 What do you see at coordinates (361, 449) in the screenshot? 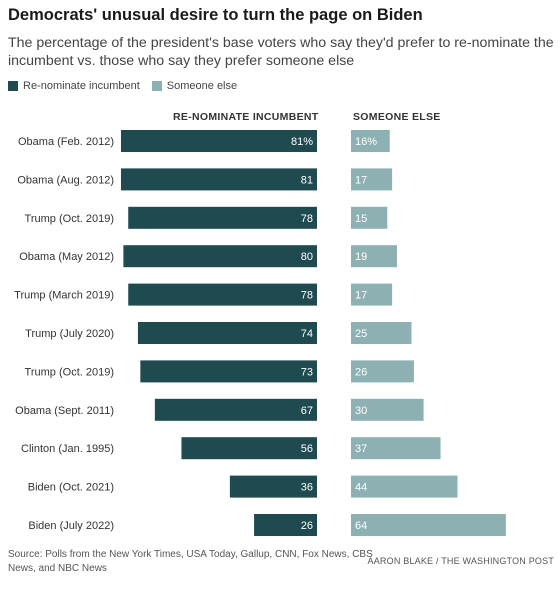
I see `data-label-someone-else: 37` at bounding box center [361, 449].